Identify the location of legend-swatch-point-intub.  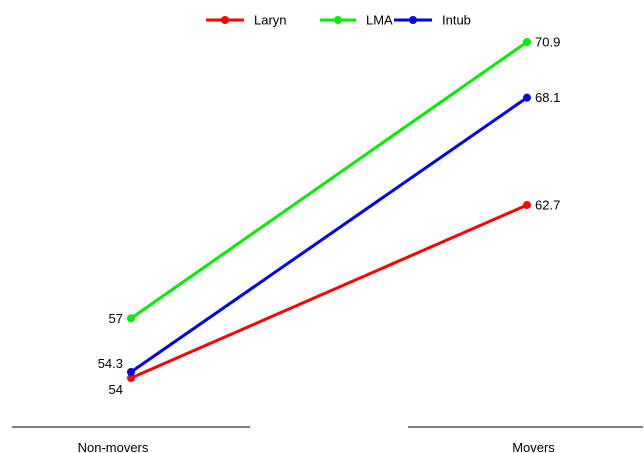
(413, 20).